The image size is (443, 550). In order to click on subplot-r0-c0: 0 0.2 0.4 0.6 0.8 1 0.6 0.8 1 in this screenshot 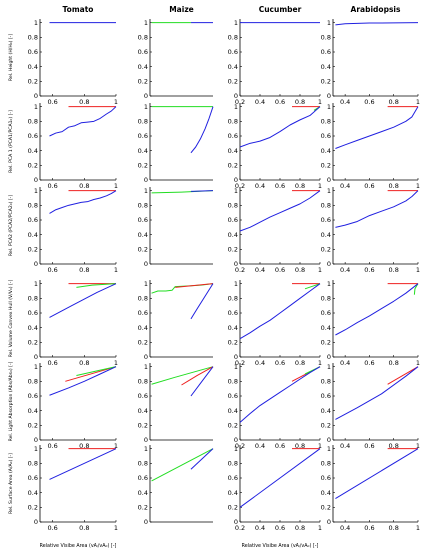, I will do `click(73, 62)`.